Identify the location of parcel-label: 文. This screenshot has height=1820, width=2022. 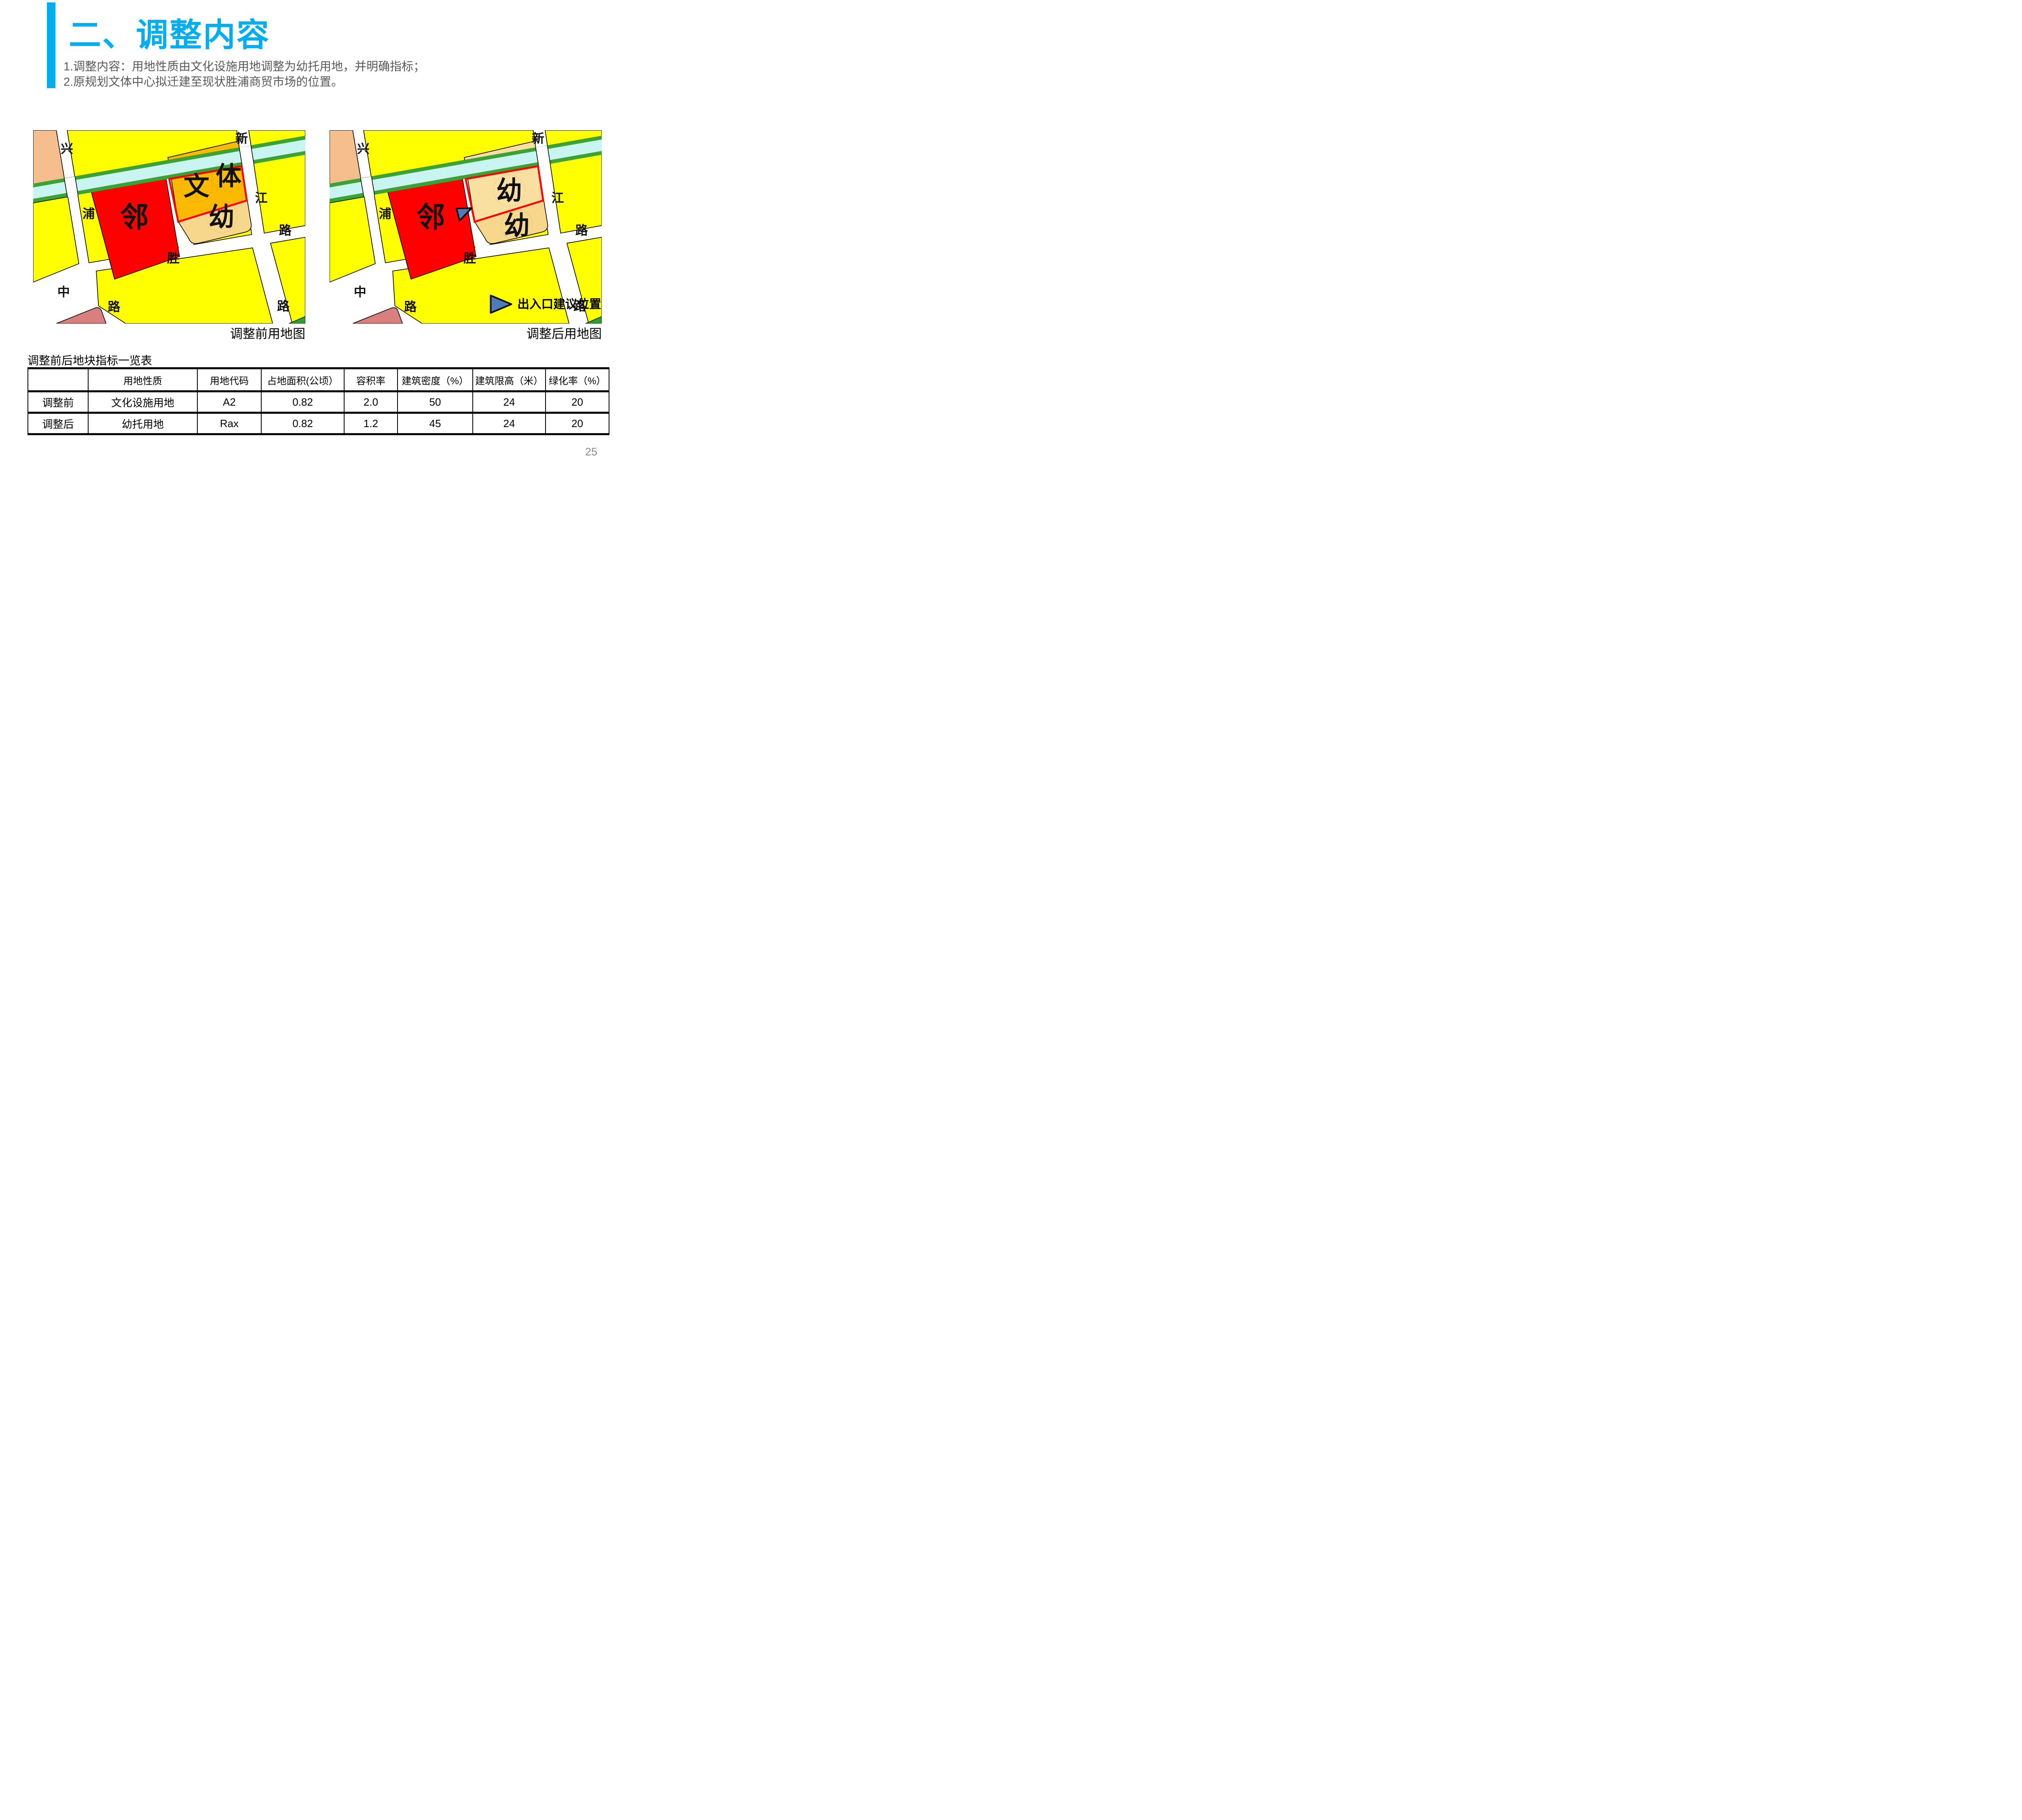
(196, 186).